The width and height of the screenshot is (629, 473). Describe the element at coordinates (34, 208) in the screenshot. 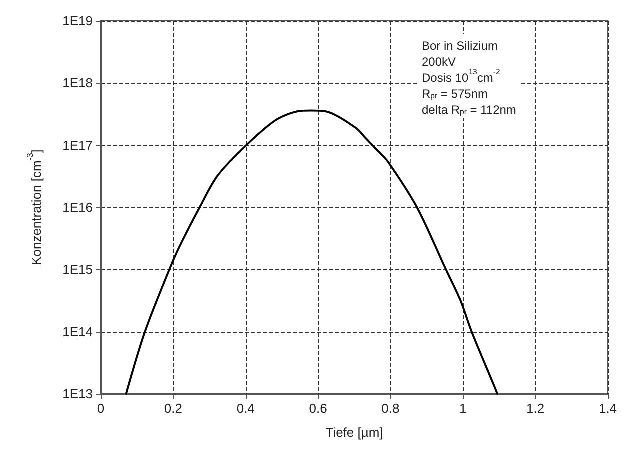

I see `y-axis-title: Konzentration [cm-3]` at that location.